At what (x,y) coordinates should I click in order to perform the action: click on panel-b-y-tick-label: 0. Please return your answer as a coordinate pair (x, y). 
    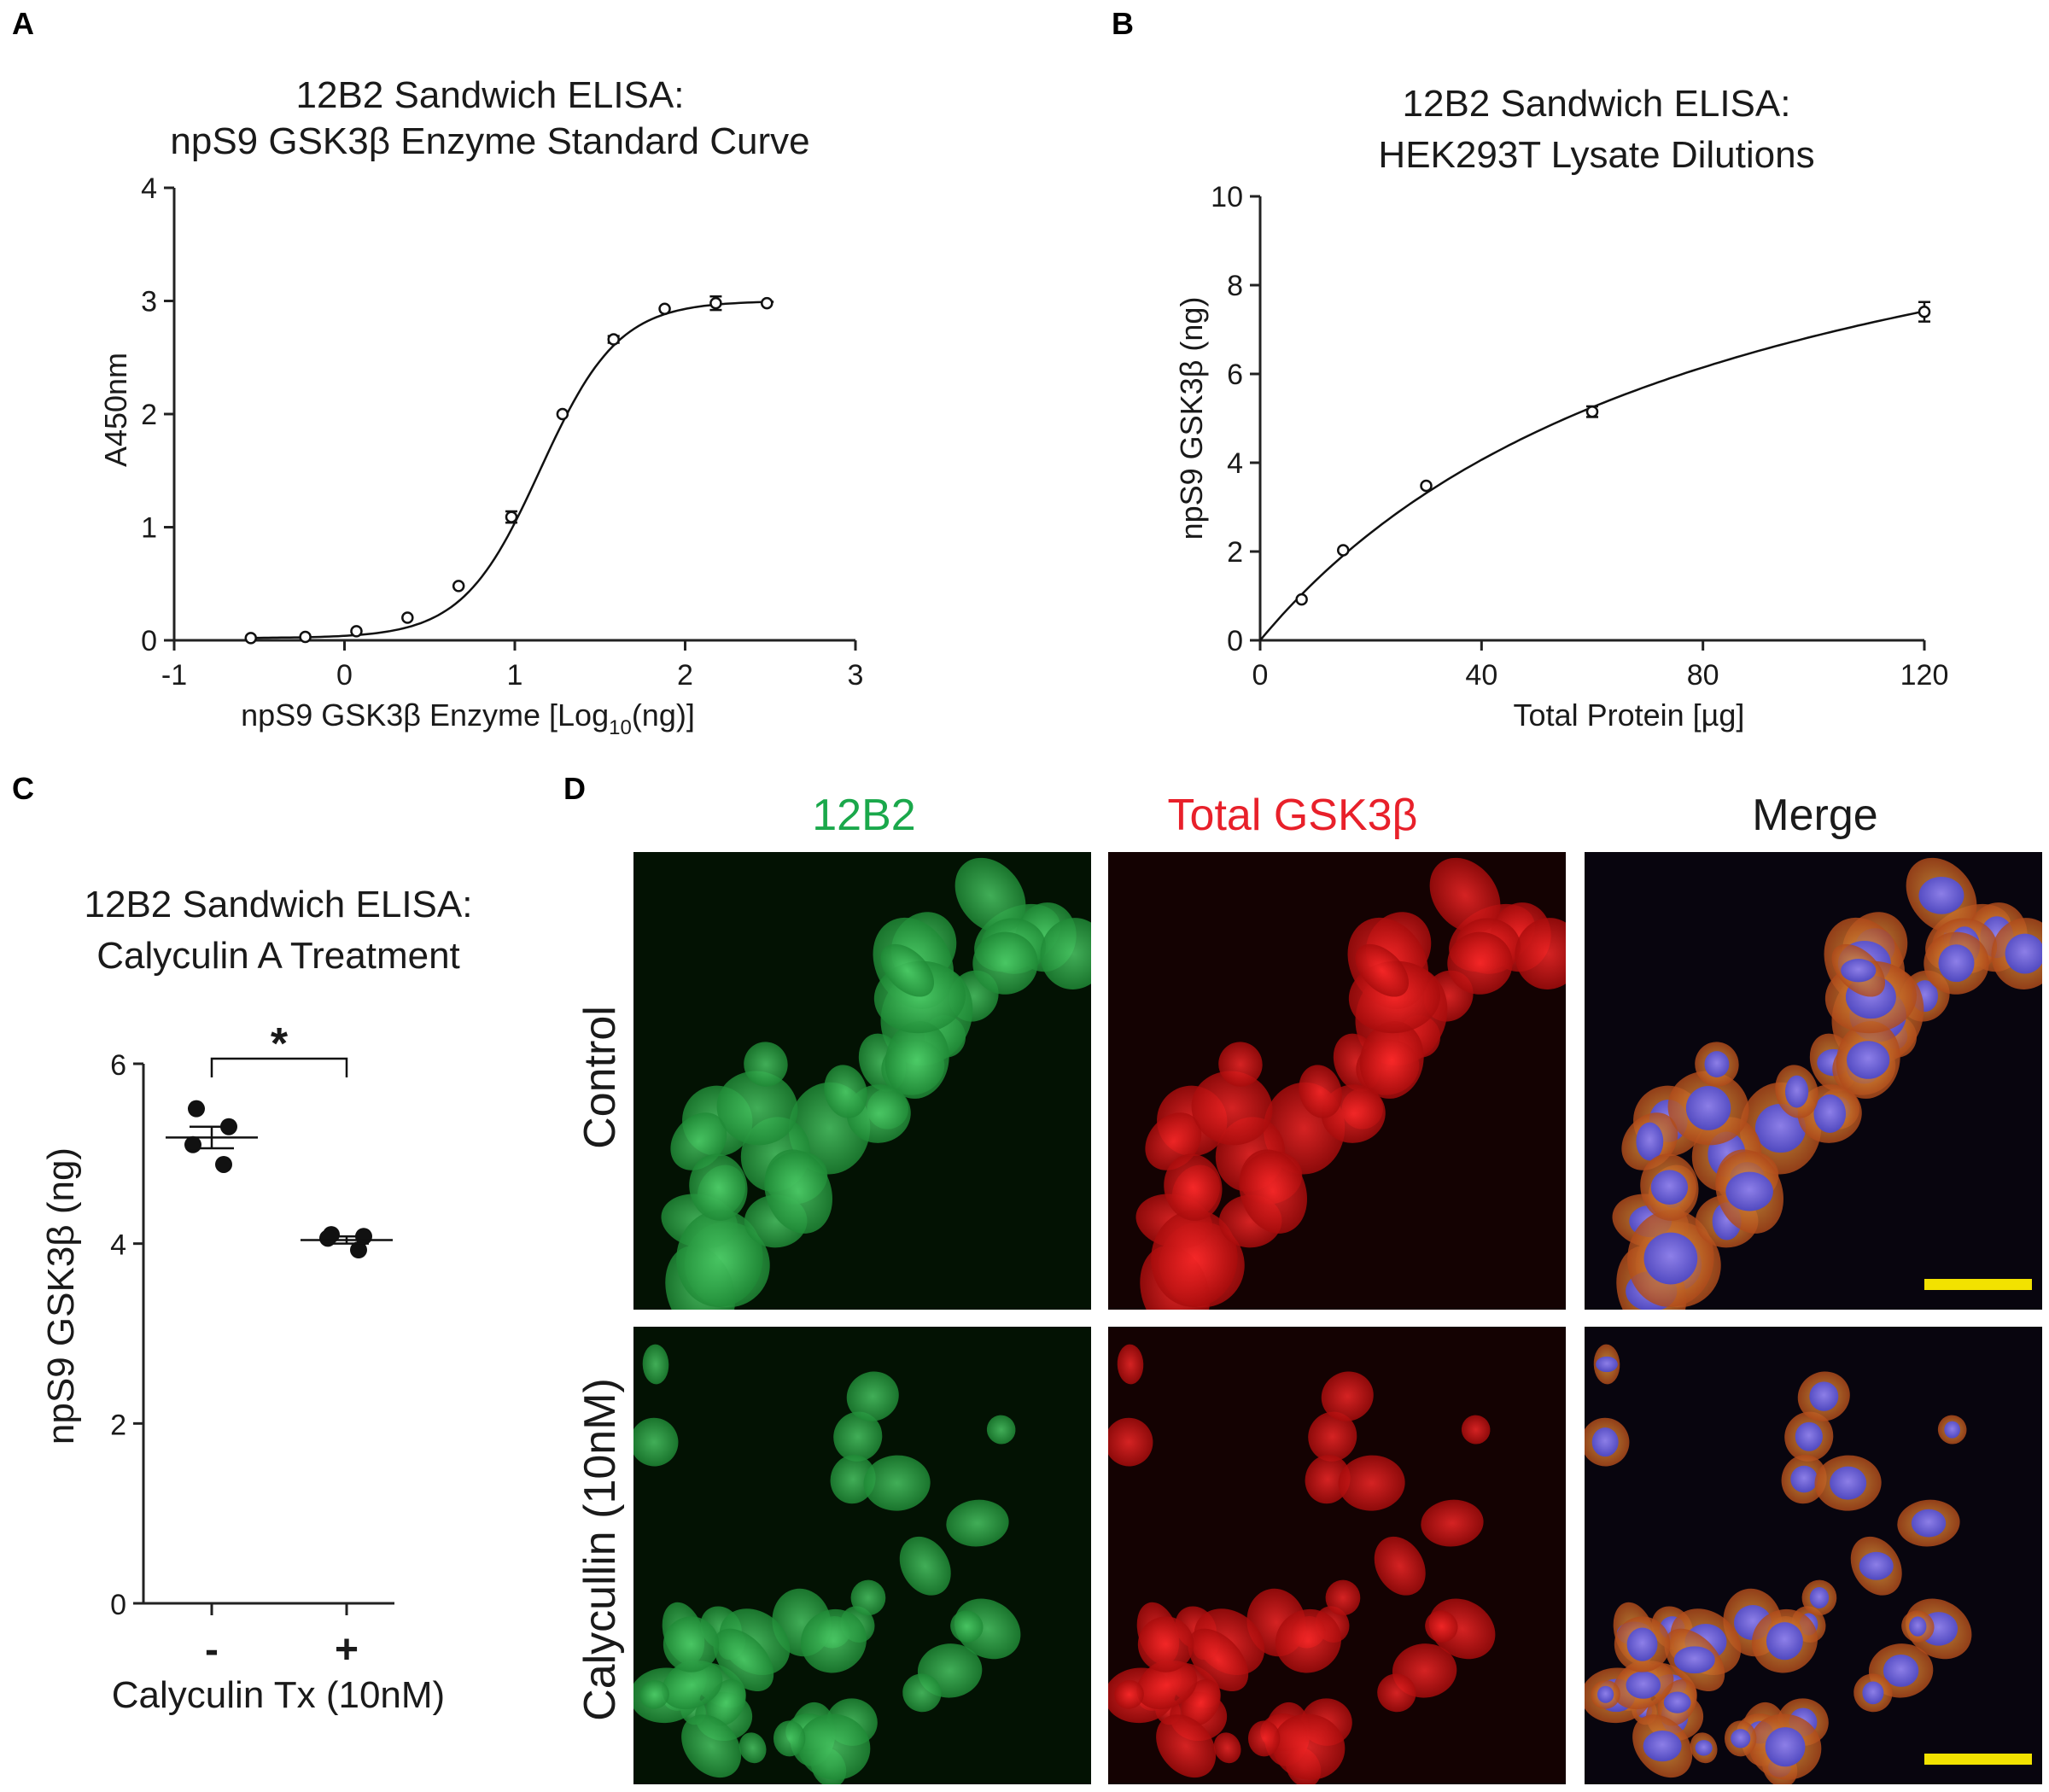
    Looking at the image, I should click on (1235, 641).